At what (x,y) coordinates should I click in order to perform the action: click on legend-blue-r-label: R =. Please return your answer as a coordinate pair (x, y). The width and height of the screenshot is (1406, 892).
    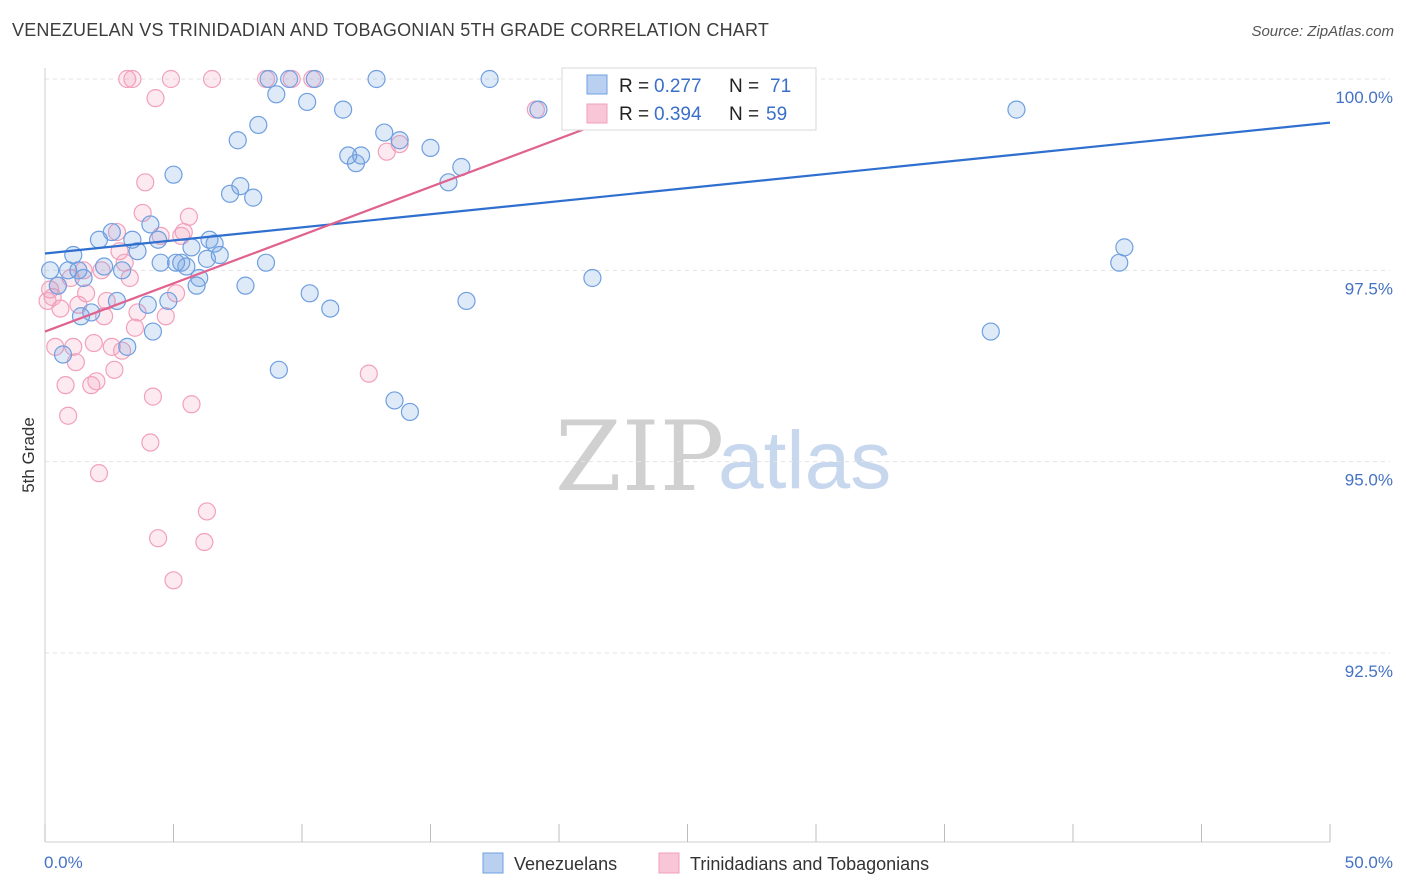
    Looking at the image, I should click on (634, 86).